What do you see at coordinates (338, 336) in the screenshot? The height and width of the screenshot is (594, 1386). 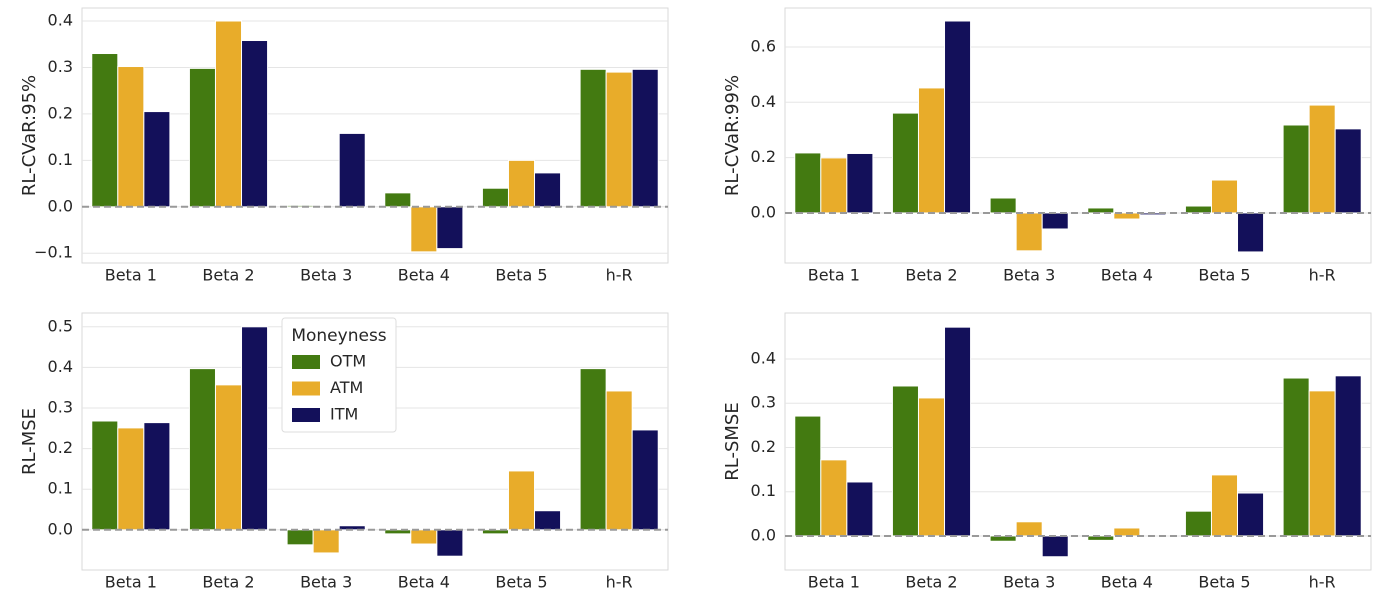 I see `legend-title: Moneyness` at bounding box center [338, 336].